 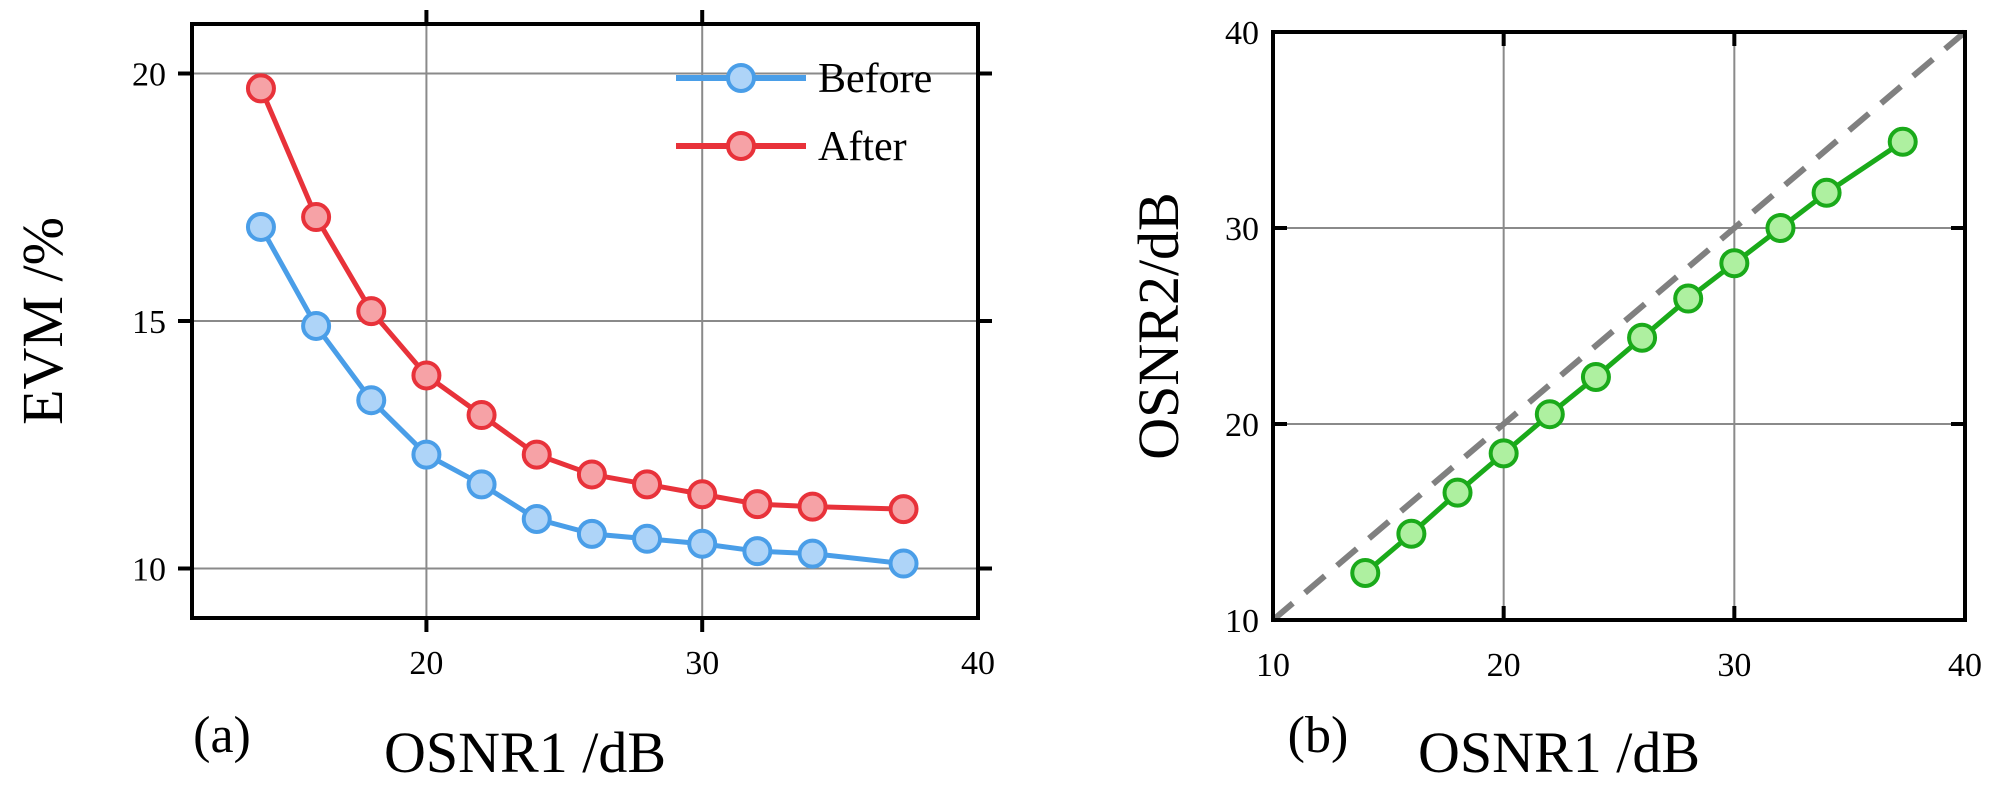 I want to click on legend-label-before: Before, so click(x=875, y=79).